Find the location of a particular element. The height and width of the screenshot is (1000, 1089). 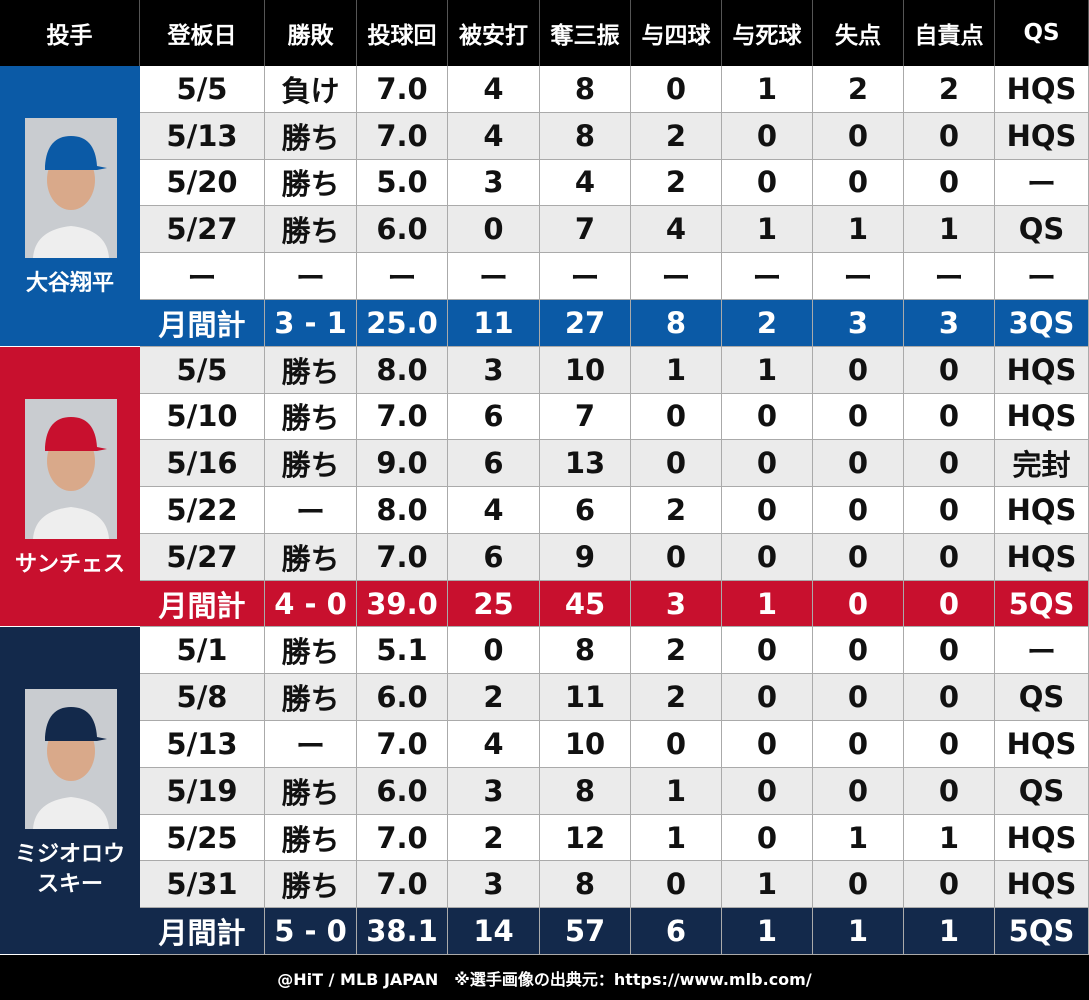

data-cell: 5.0 is located at coordinates (402, 183).